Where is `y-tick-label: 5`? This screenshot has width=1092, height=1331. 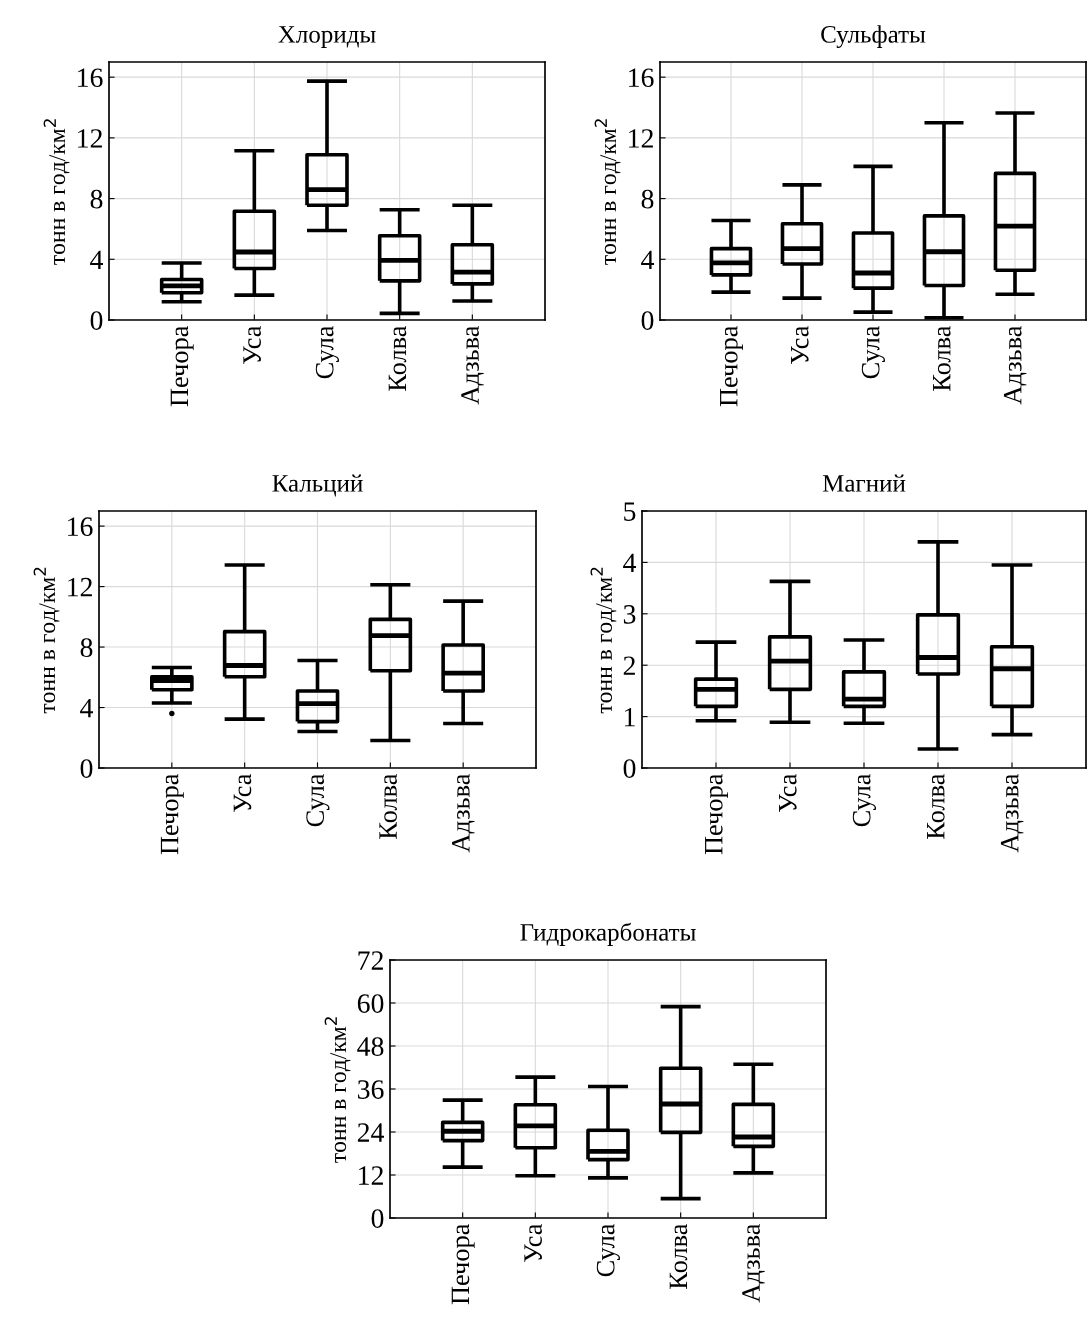
y-tick-label: 5 is located at coordinates (630, 511).